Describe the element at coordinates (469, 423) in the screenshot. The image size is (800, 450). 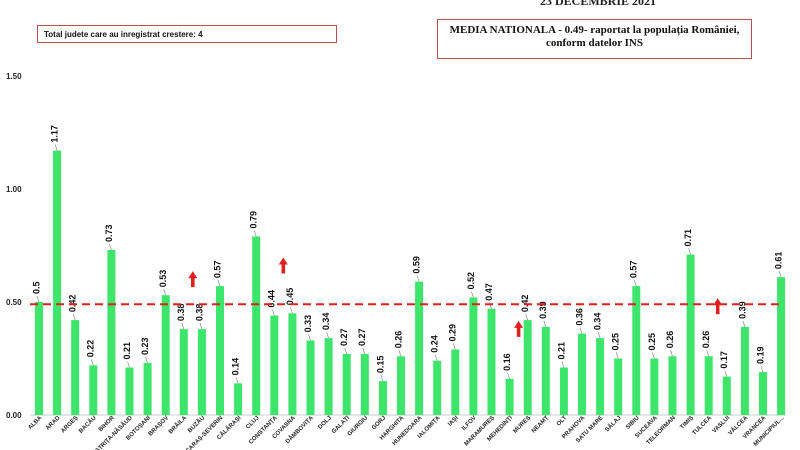
I see `category-label: ILFOV` at that location.